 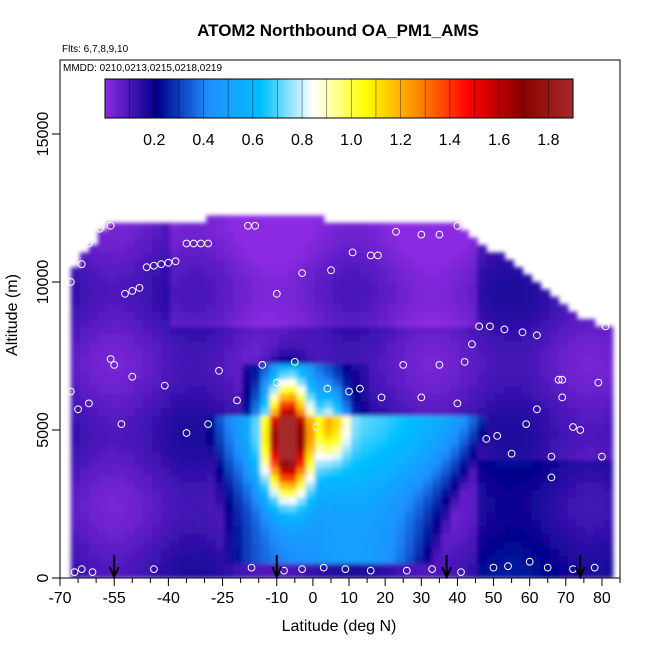 What do you see at coordinates (114, 598) in the screenshot?
I see `x-tick-label: -55` at bounding box center [114, 598].